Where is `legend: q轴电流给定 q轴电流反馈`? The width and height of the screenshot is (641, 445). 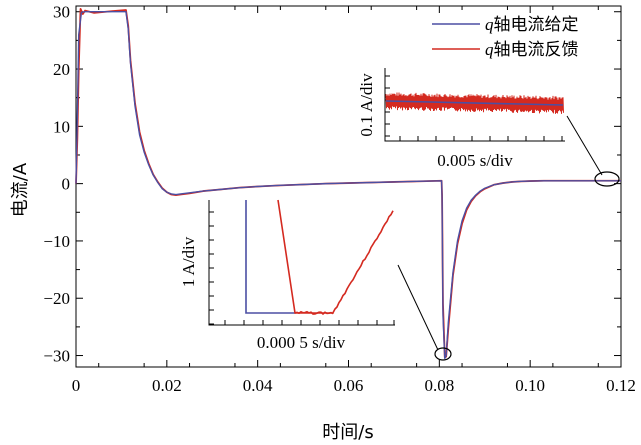
legend: q轴电流给定 q轴电流反馈 is located at coordinates (505, 37).